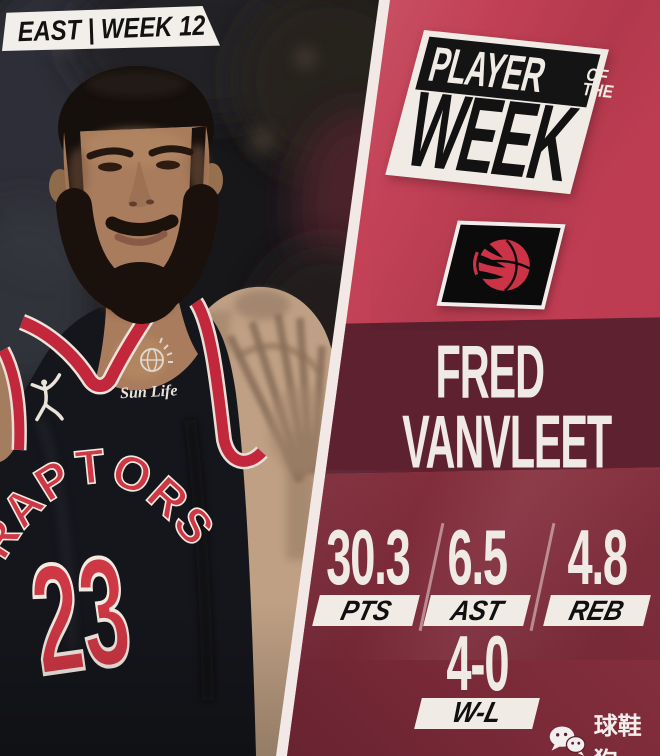 This screenshot has height=756, width=660. I want to click on left-brow, so click(110, 153).